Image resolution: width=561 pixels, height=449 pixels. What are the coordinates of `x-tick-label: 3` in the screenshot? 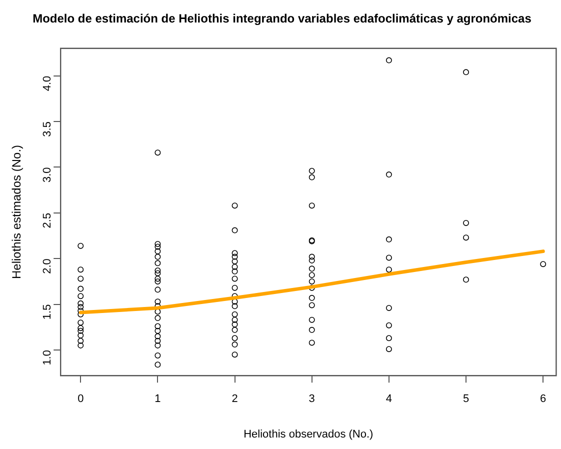 It's located at (311, 399).